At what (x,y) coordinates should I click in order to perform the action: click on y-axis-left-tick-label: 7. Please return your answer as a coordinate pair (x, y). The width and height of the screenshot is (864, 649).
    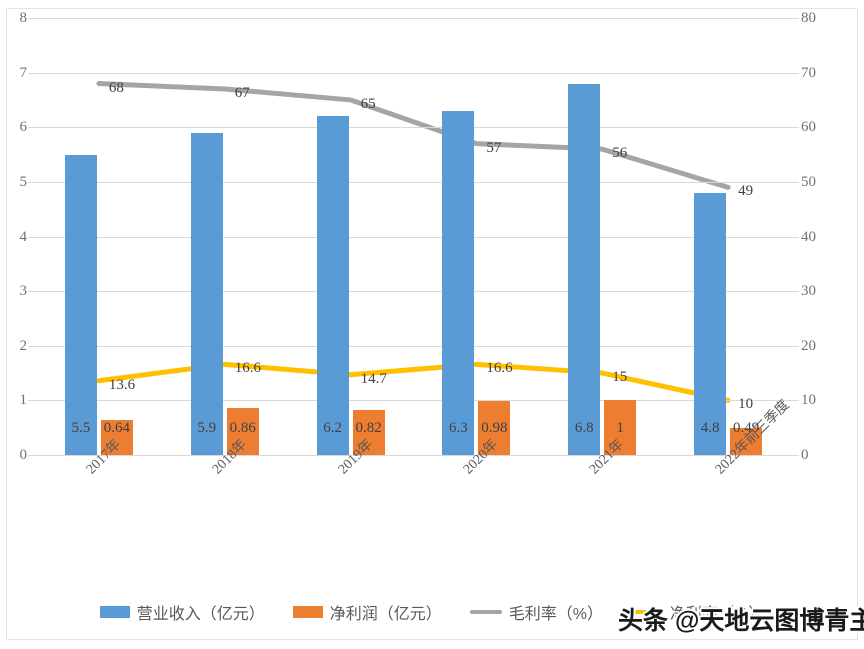
    Looking at the image, I should click on (23, 72).